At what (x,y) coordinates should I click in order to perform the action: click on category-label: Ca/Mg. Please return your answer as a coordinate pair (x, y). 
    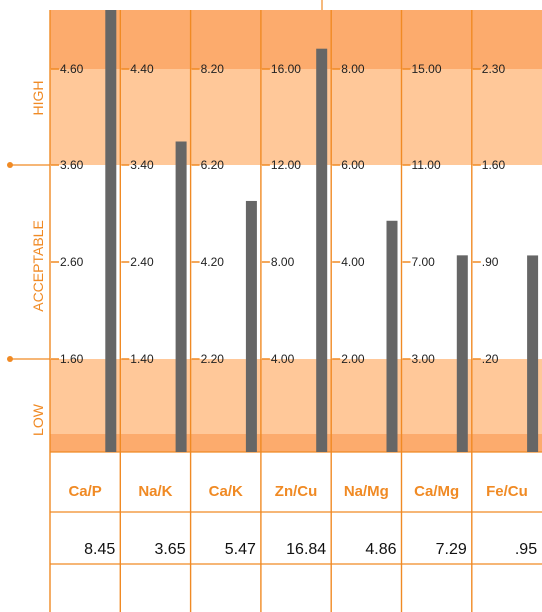
    Looking at the image, I should click on (436, 491).